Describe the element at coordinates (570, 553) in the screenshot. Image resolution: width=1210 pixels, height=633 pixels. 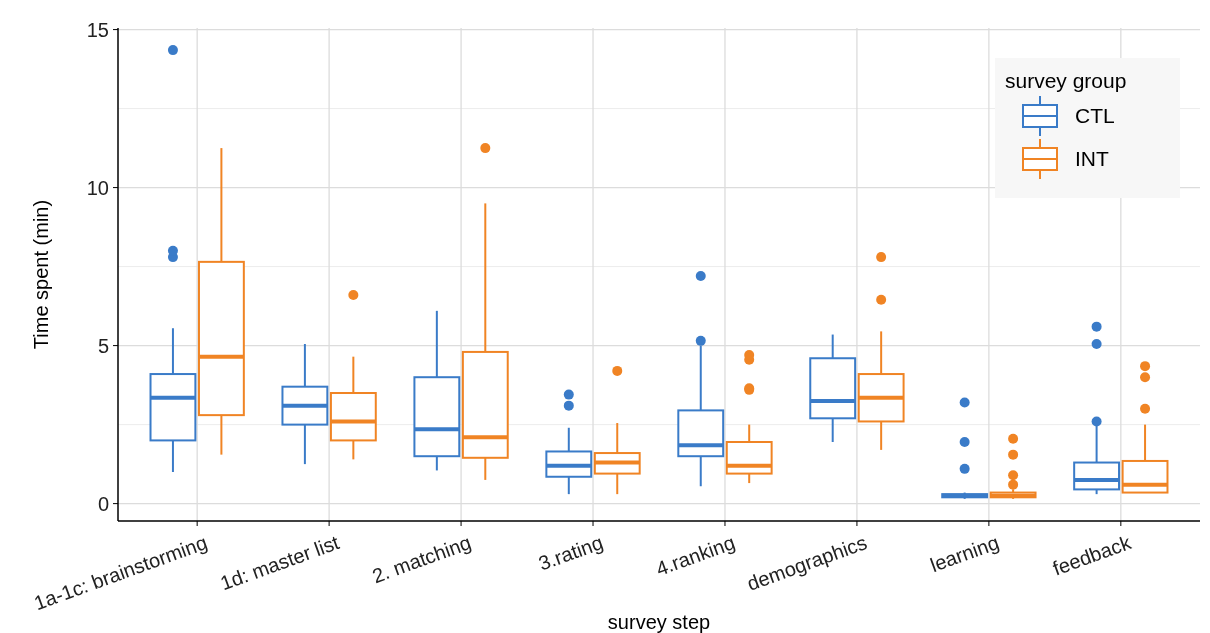
I see `x-tick-label: 3.rating` at that location.